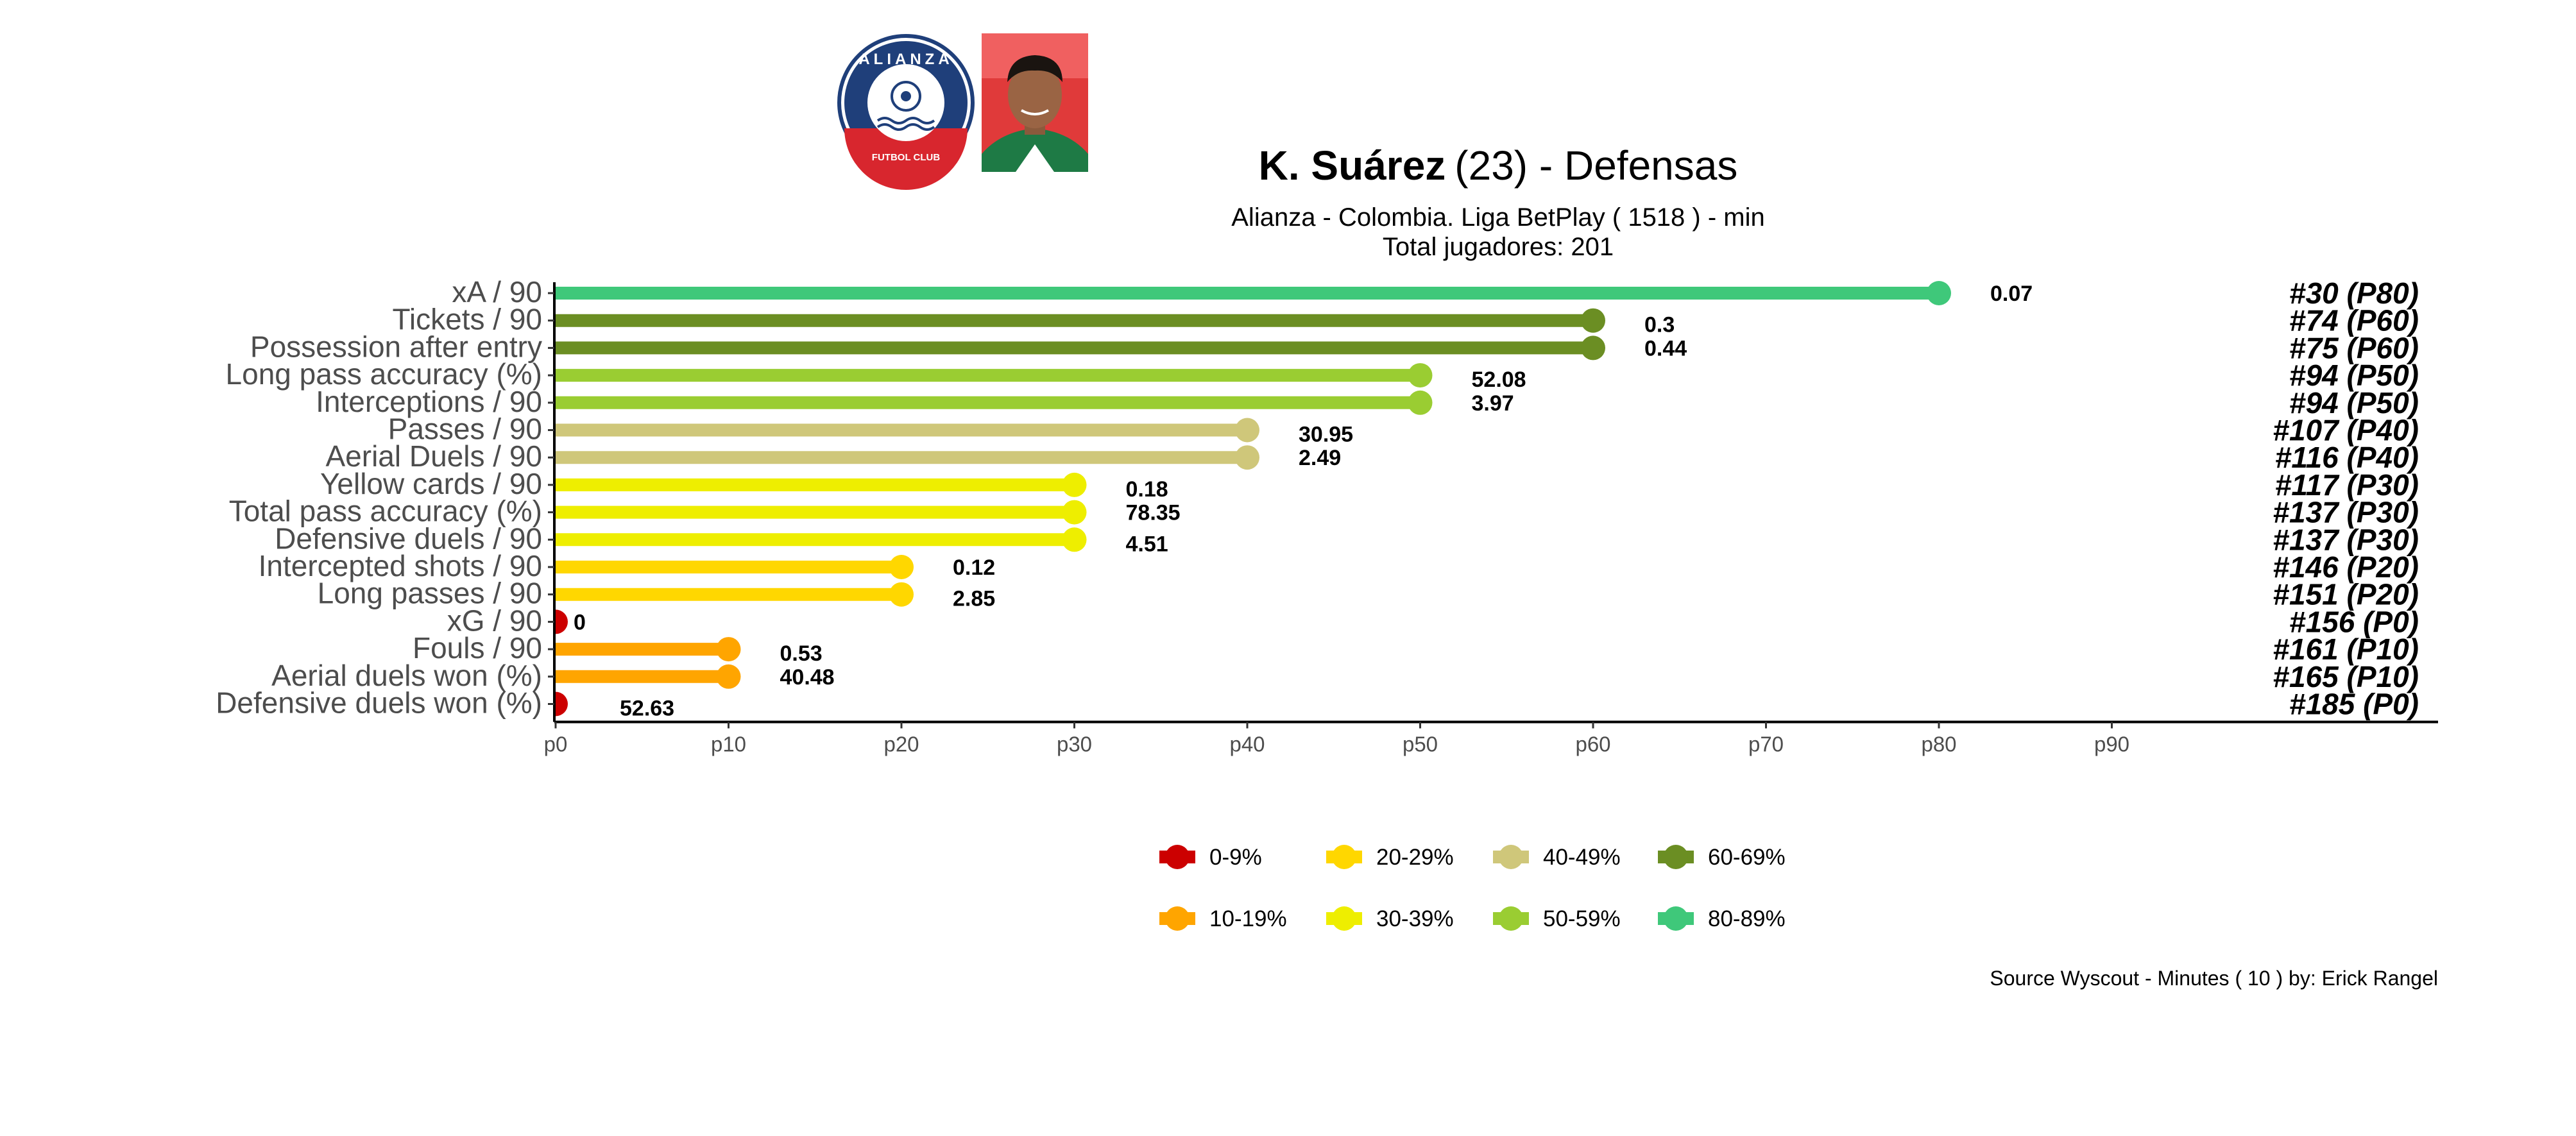 The image size is (2576, 1136). I want to click on rank-label: #146 (P20), so click(2346, 567).